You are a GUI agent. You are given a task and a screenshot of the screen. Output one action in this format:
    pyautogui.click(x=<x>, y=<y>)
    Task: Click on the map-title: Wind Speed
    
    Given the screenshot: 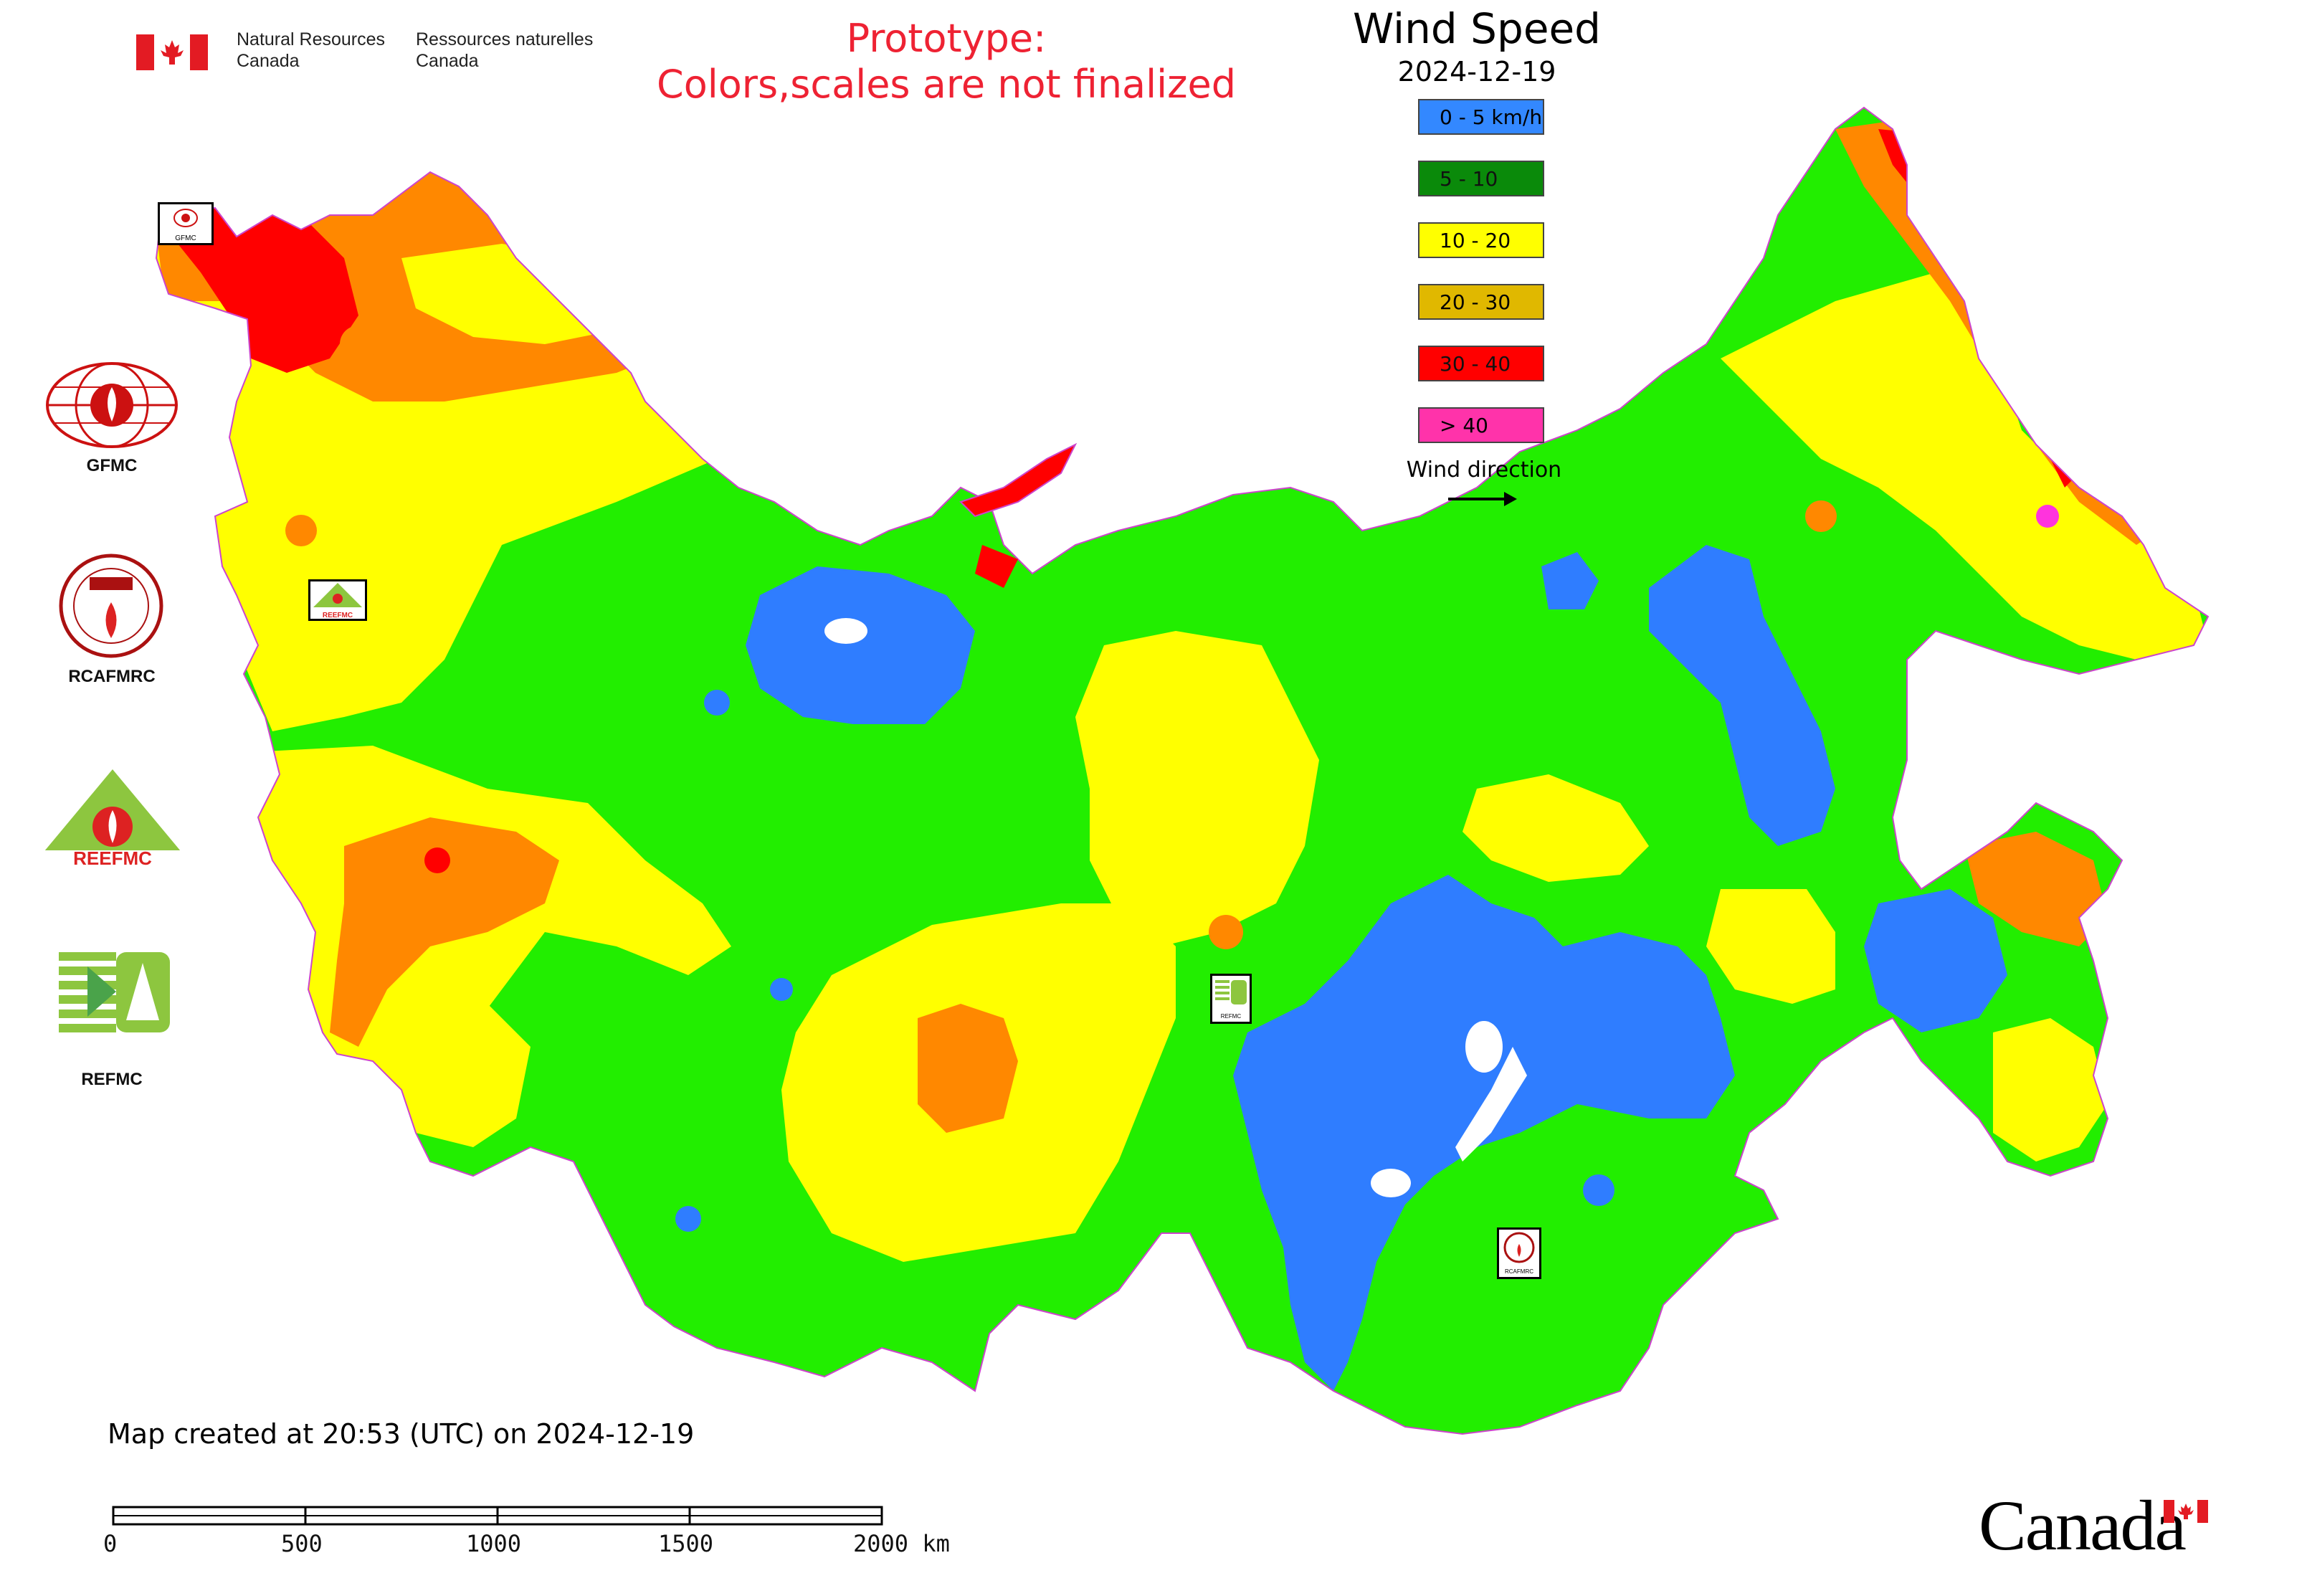 What is the action you would take?
    pyautogui.click(x=1477, y=28)
    